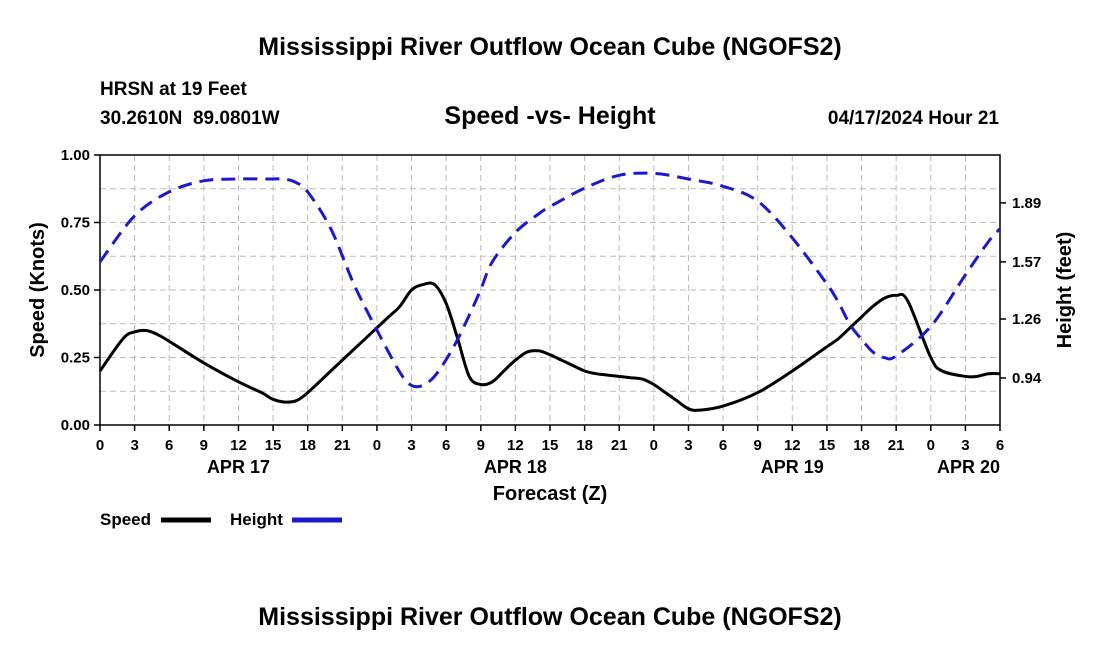 The width and height of the screenshot is (1100, 650). I want to click on y2-tick-label: 1.26, so click(1026, 319).